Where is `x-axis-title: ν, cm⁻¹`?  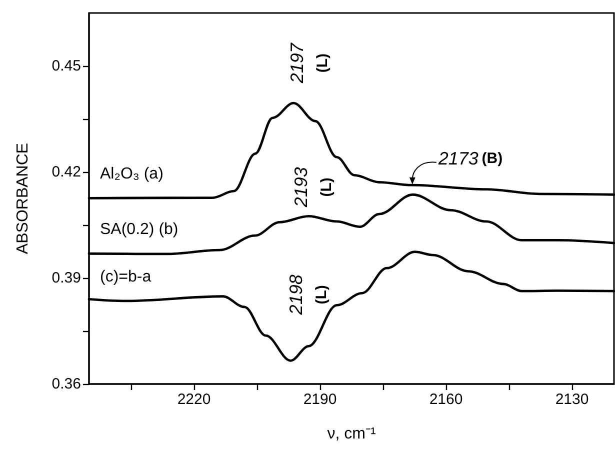
x-axis-title: ν, cm⁻¹ is located at coordinates (351, 434).